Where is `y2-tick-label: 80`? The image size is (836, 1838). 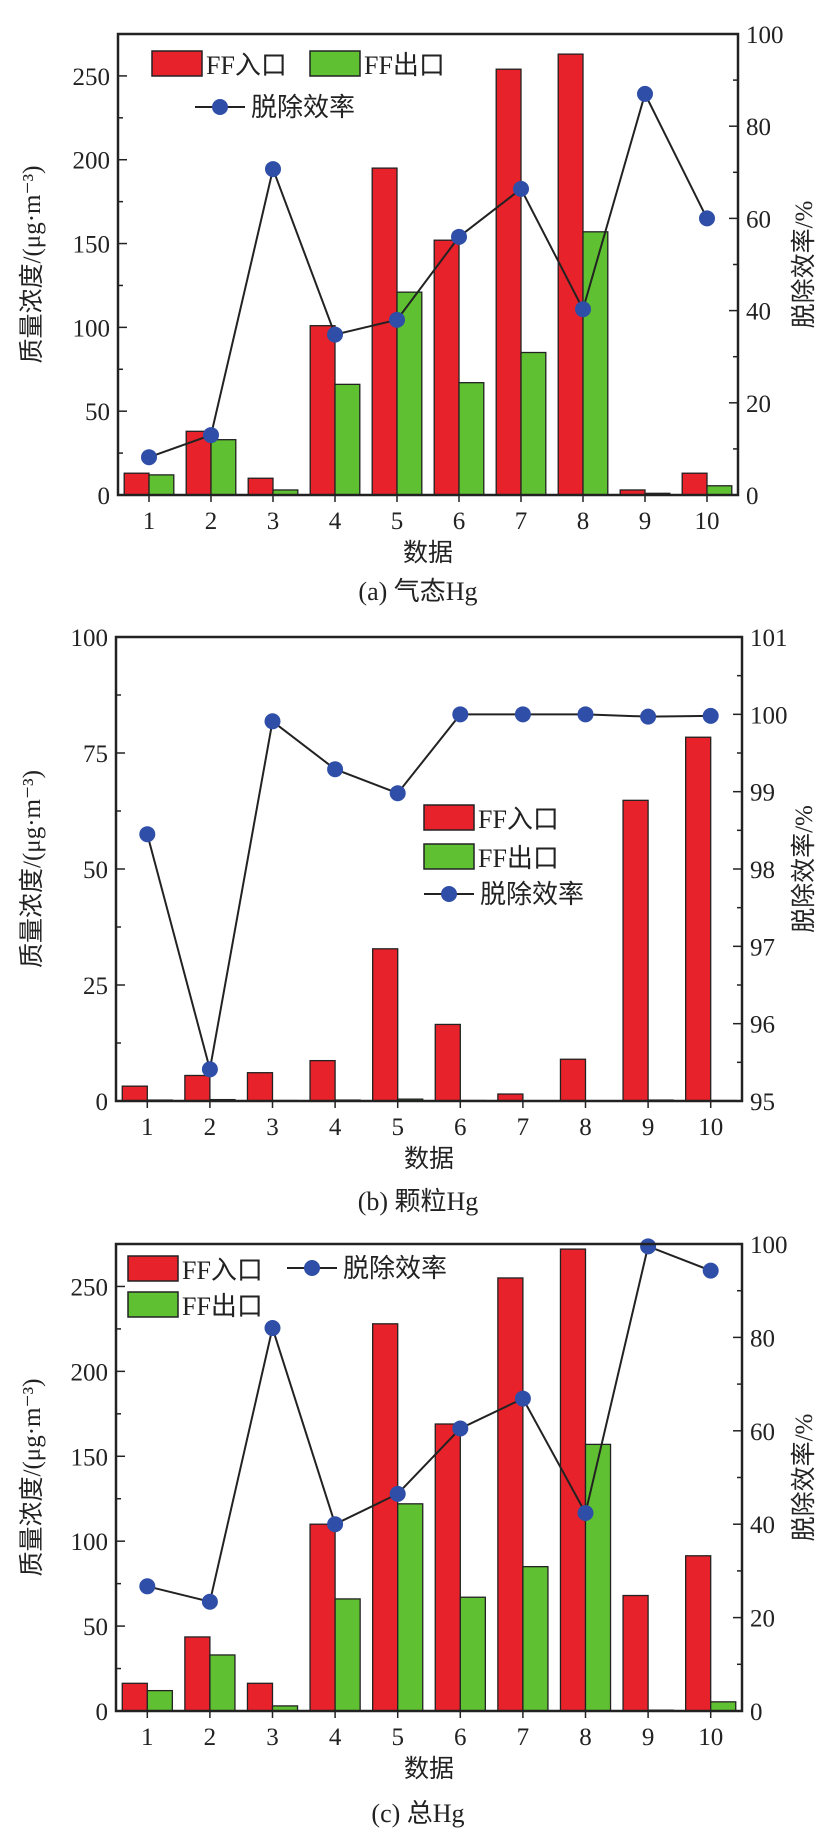
y2-tick-label: 80 is located at coordinates (762, 1338).